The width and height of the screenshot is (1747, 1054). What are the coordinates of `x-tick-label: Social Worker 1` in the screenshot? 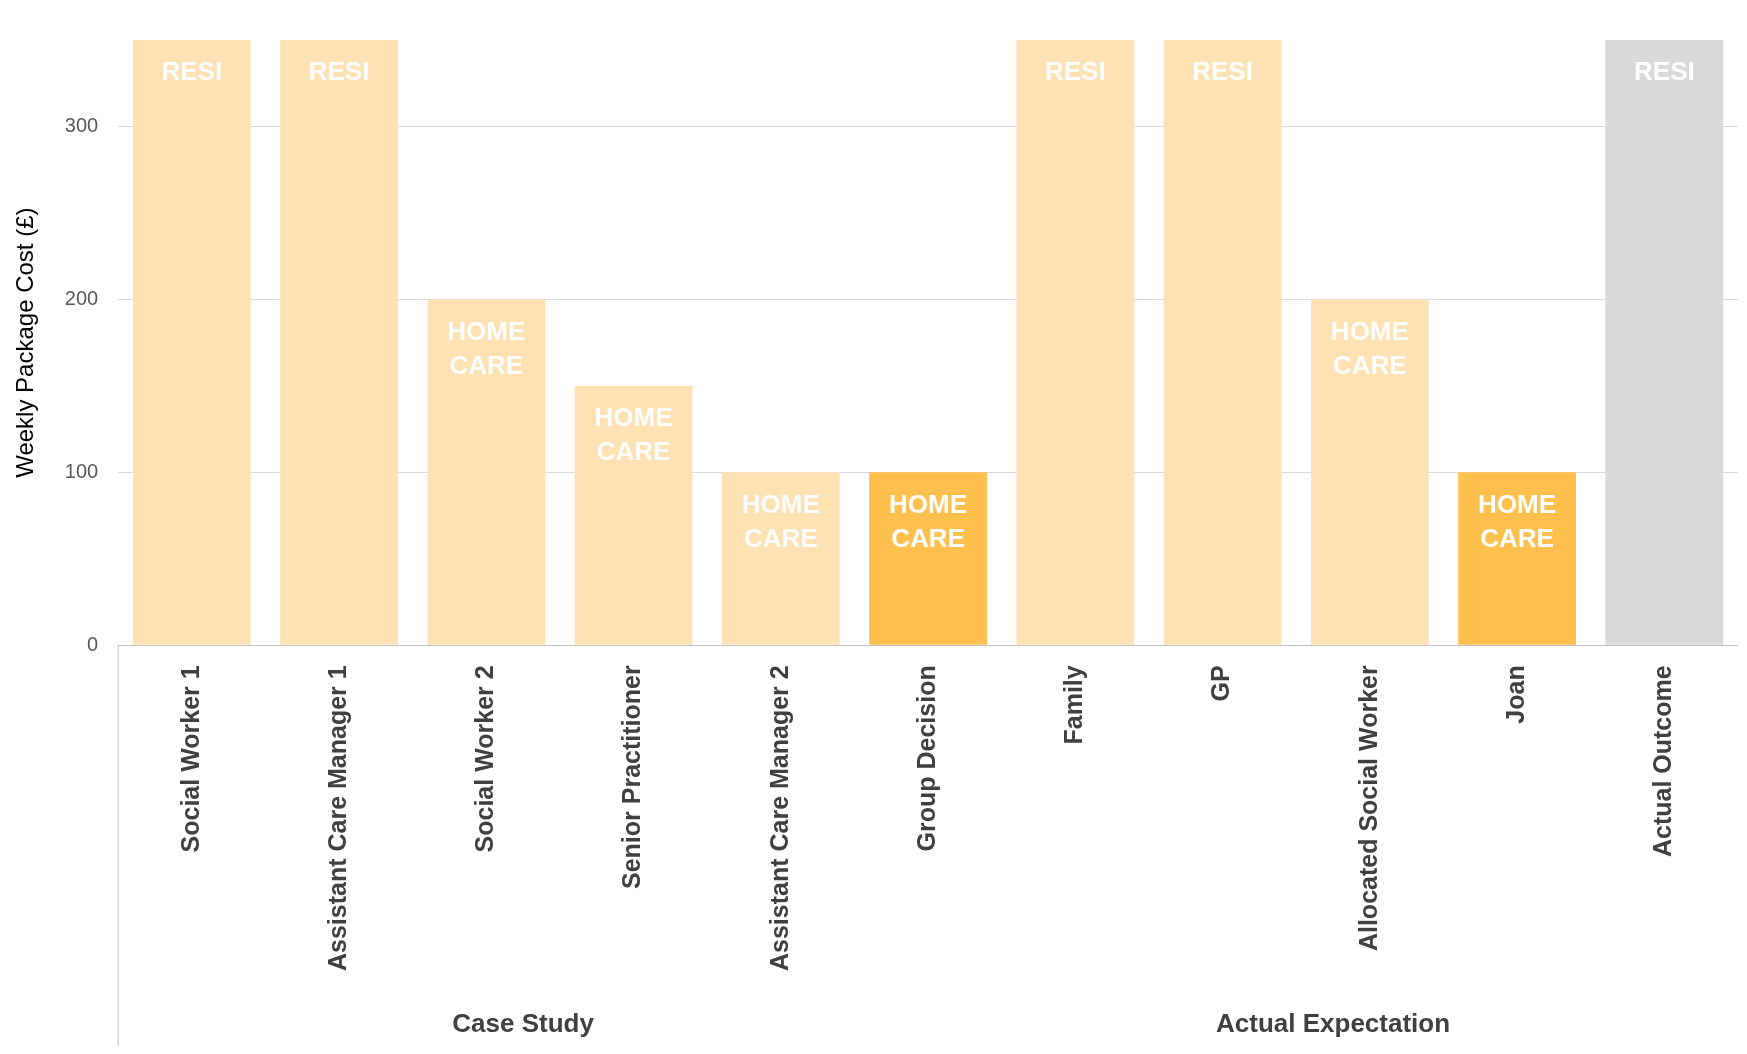 It's located at (189, 759).